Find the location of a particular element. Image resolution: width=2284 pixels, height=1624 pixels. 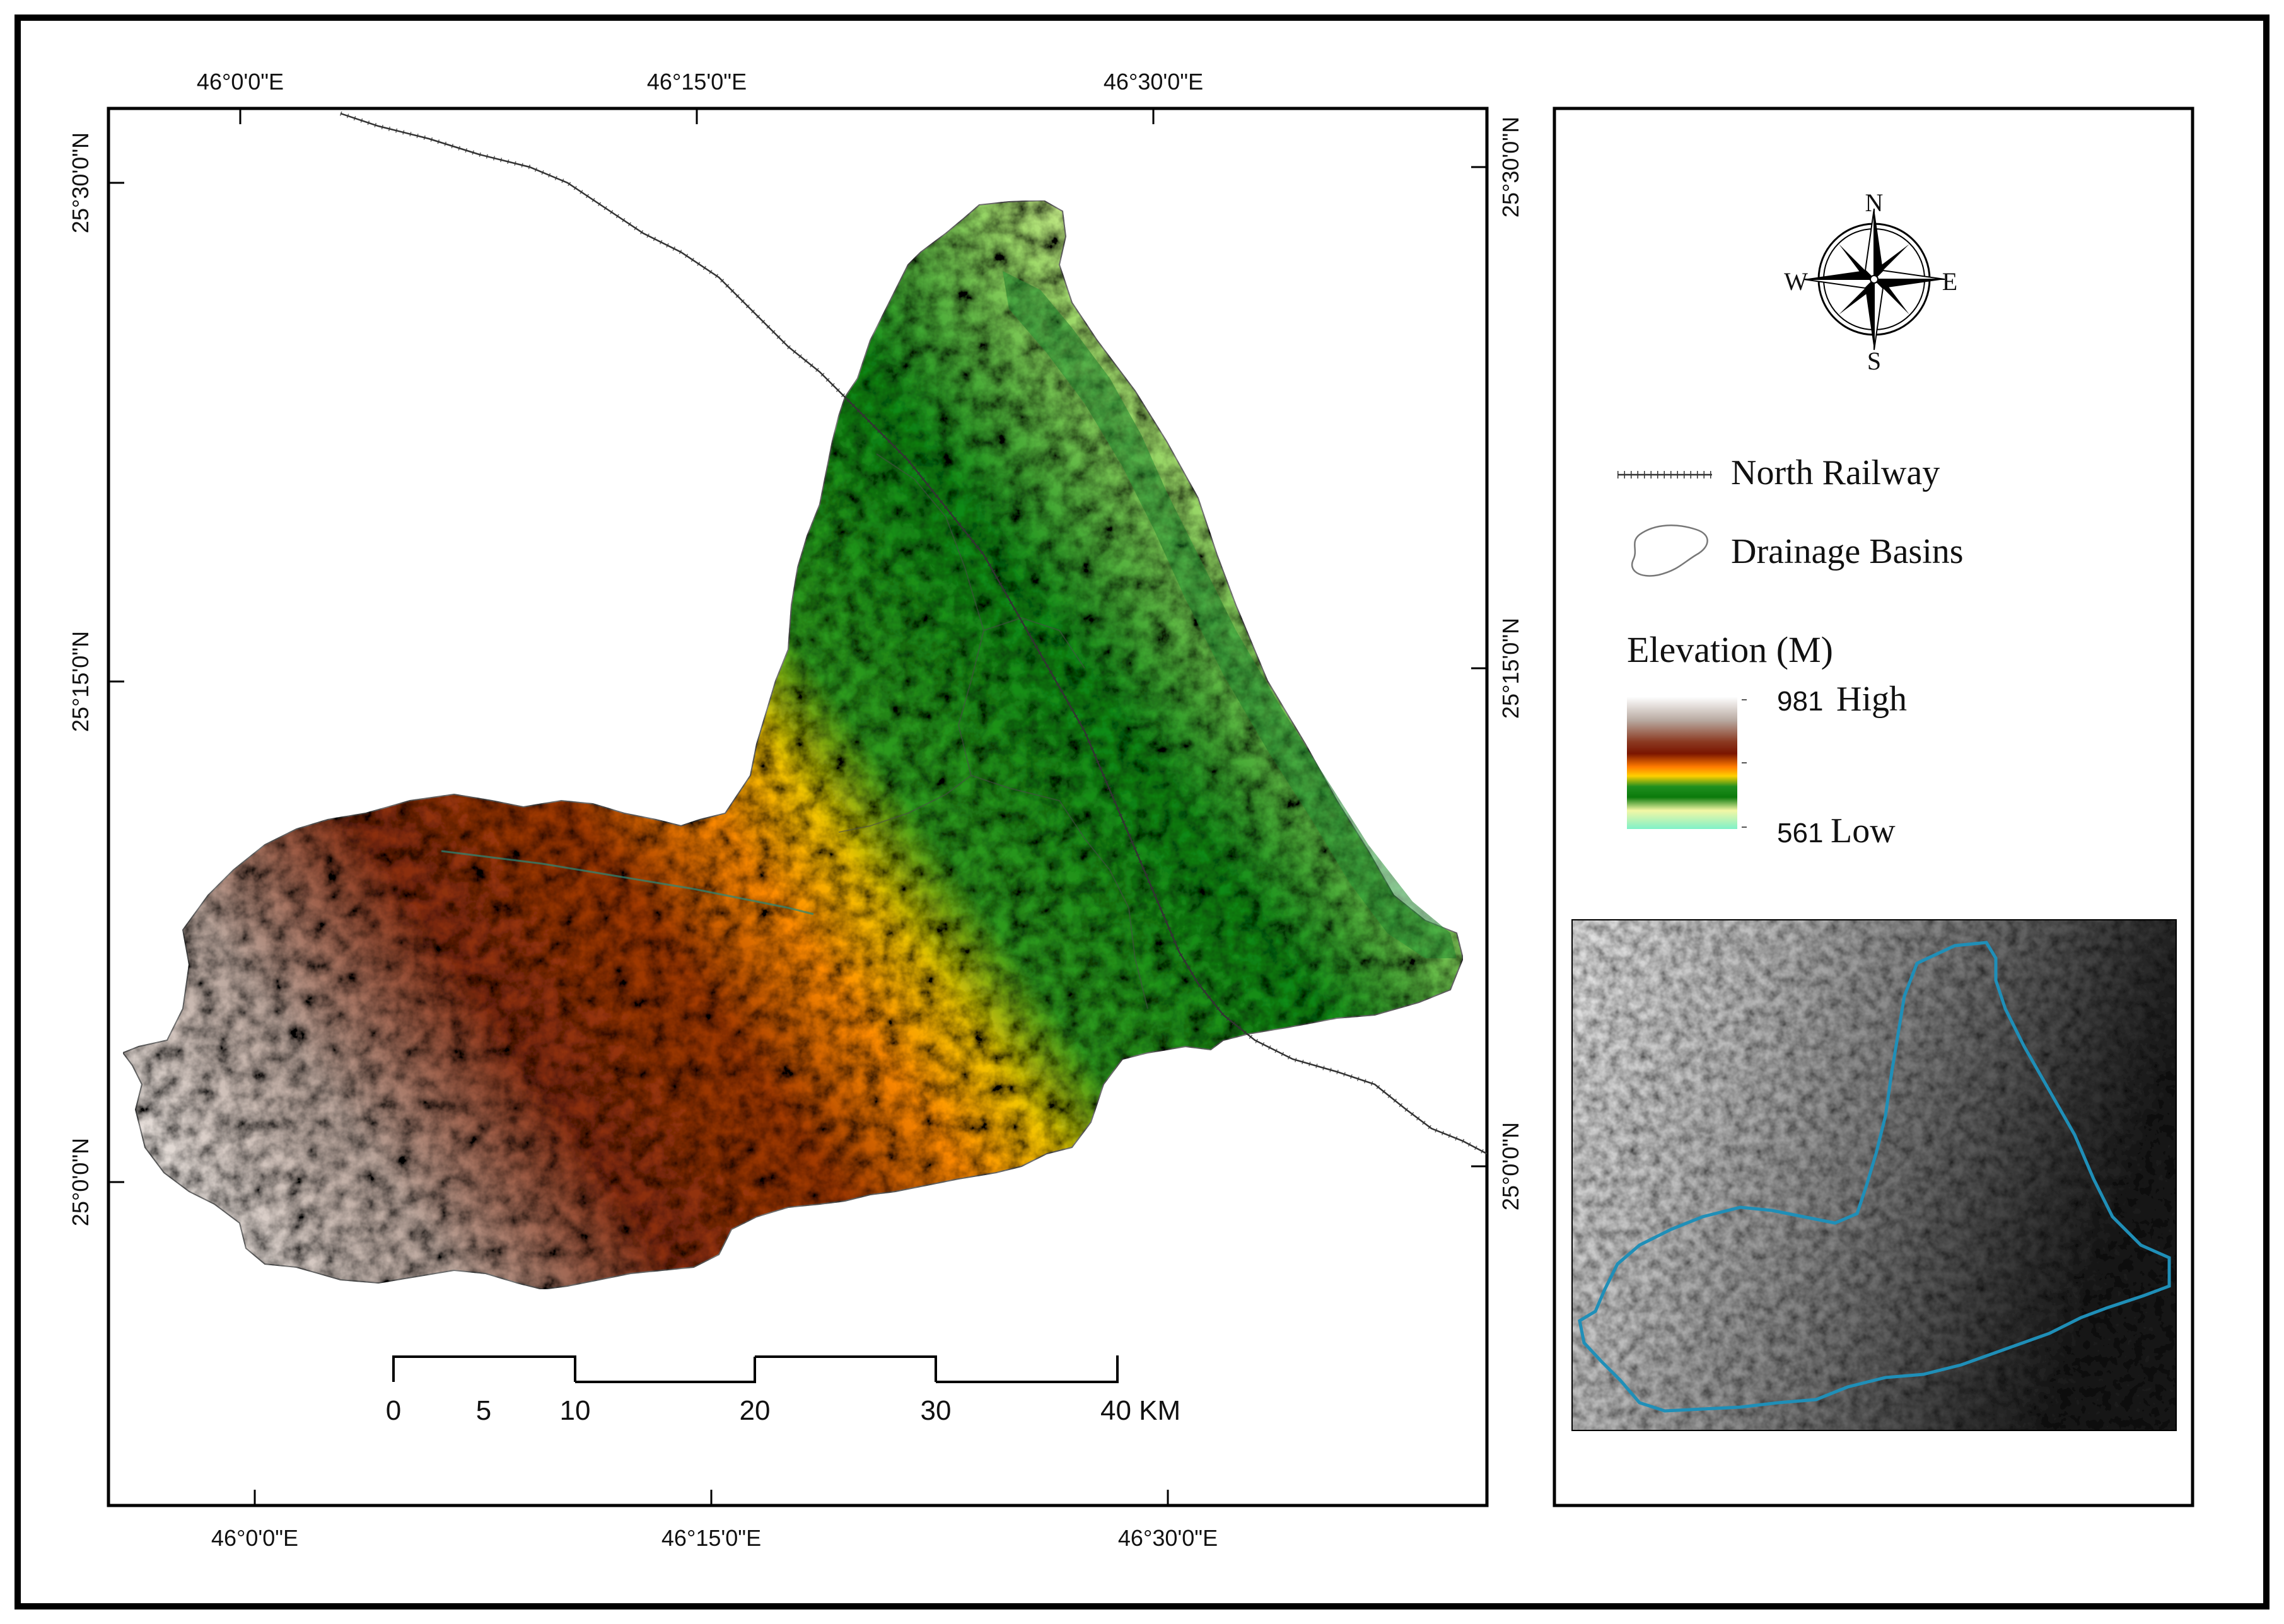

scale-tick-10: 10 is located at coordinates (575, 1410).